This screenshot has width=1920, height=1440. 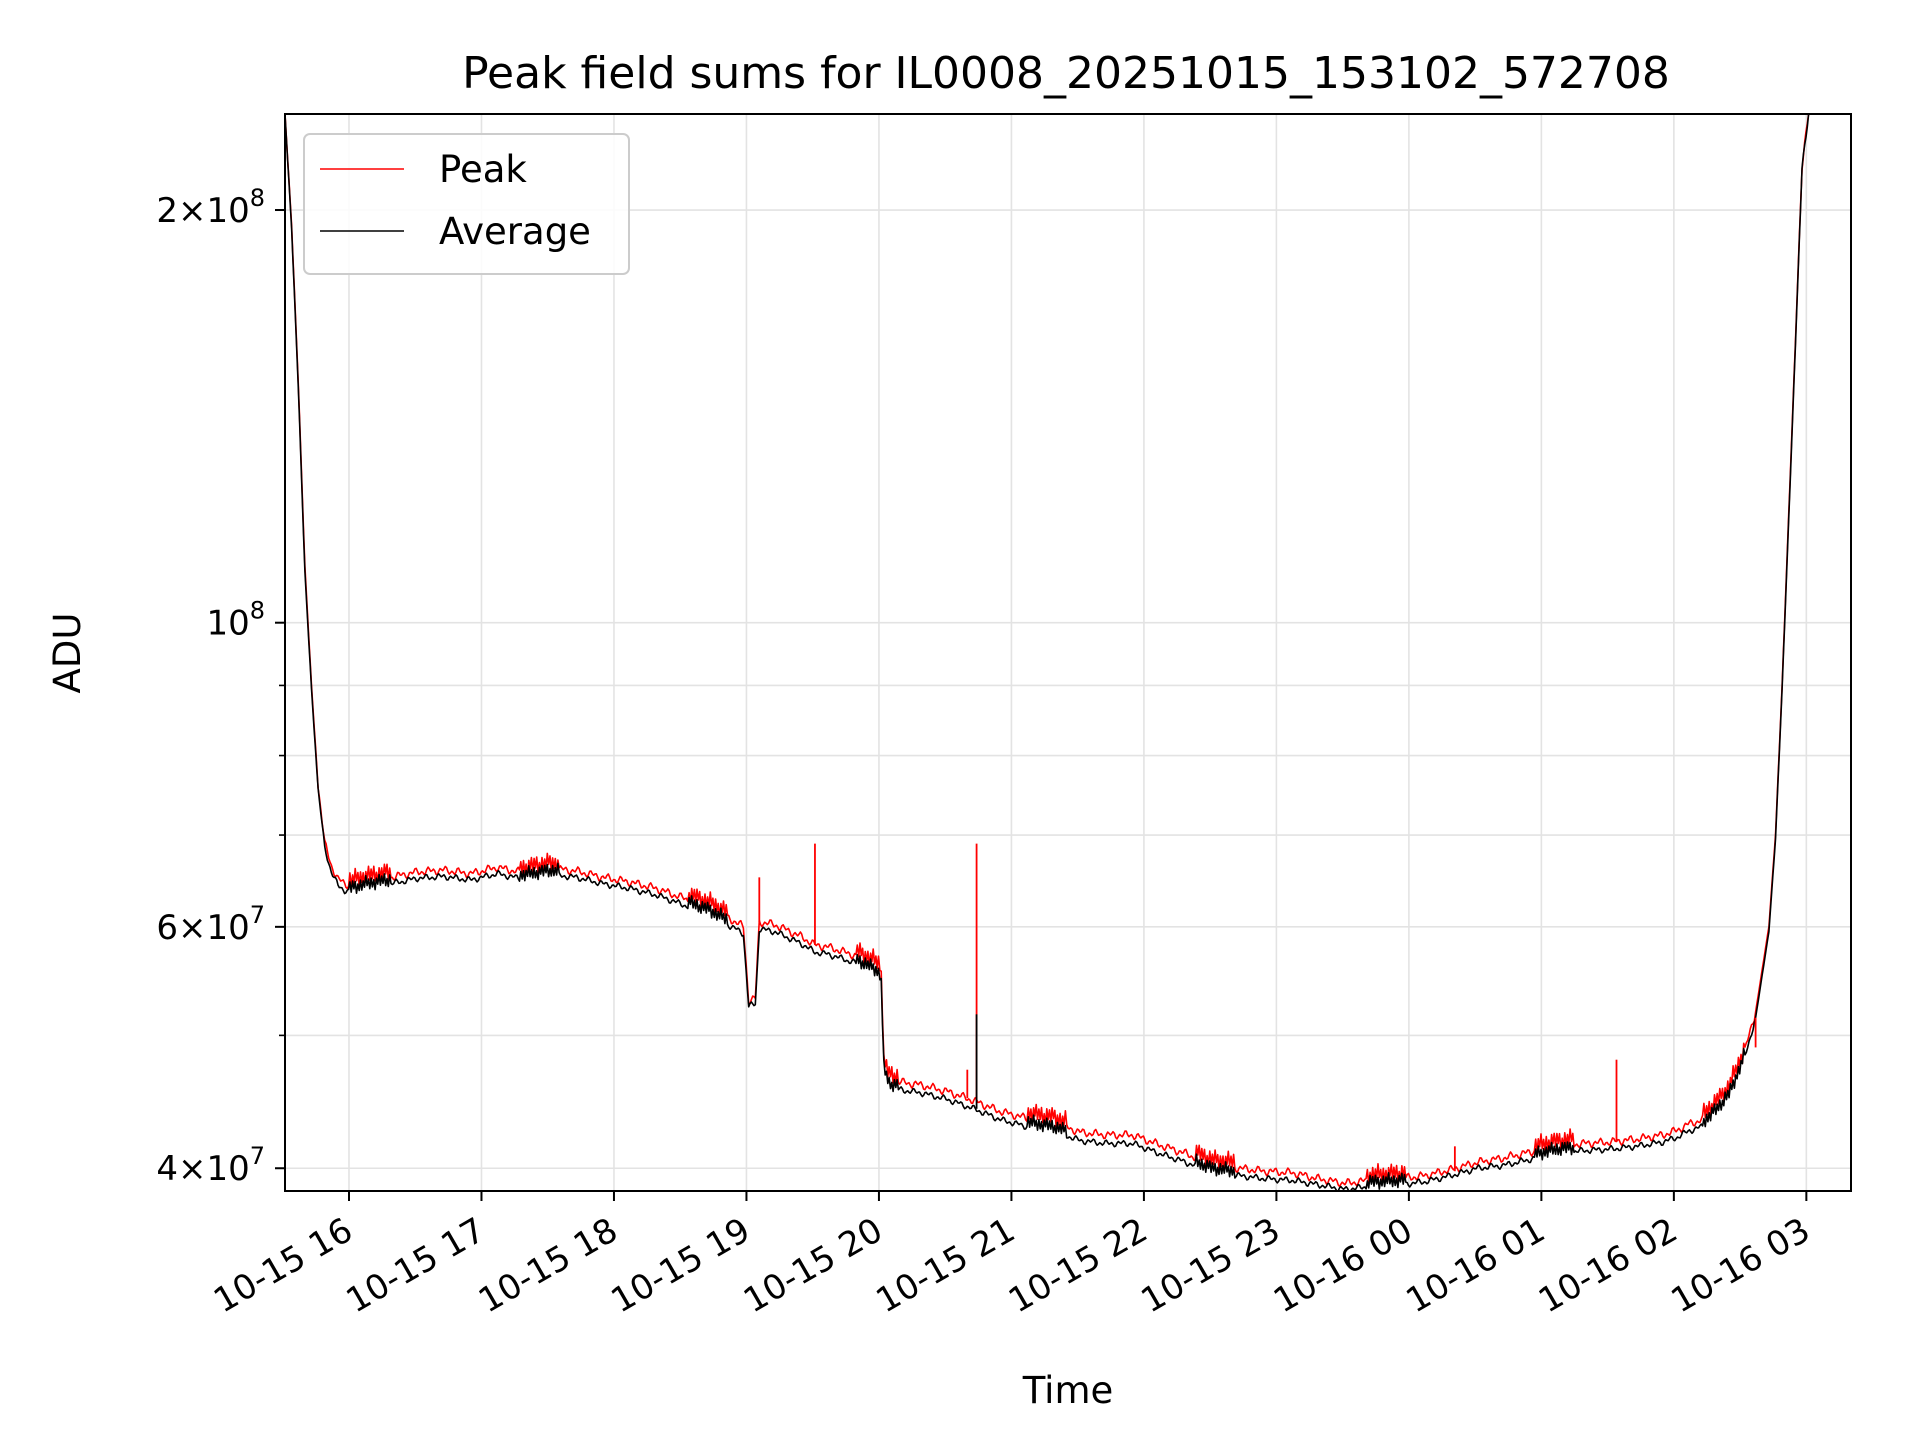 What do you see at coordinates (466, 204) in the screenshot?
I see `legend: Peak Average` at bounding box center [466, 204].